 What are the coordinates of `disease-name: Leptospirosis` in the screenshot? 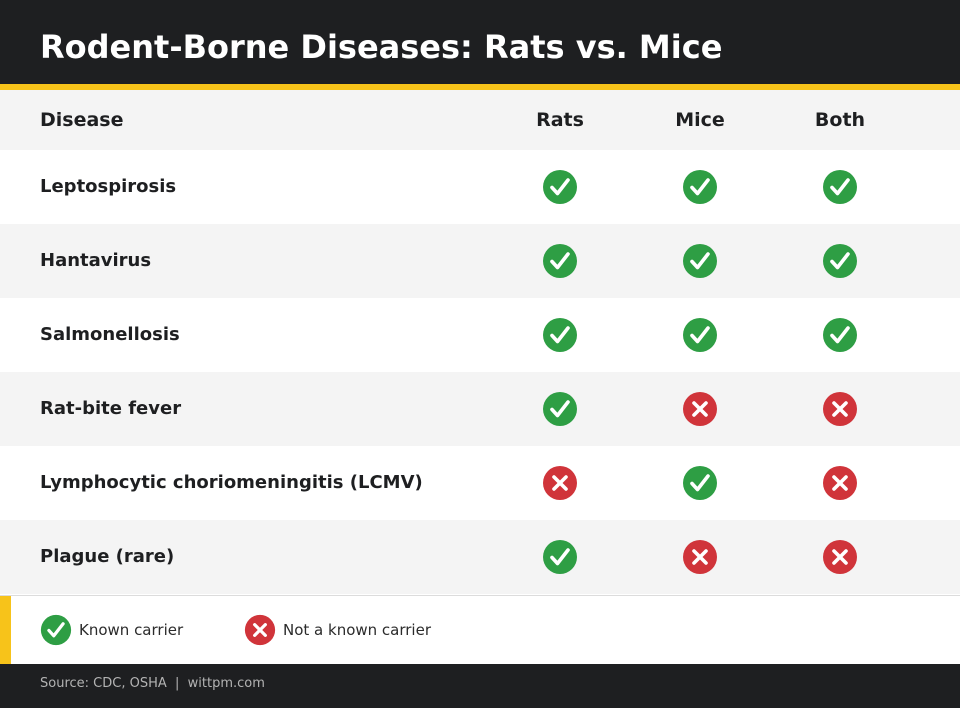 It's located at (108, 186).